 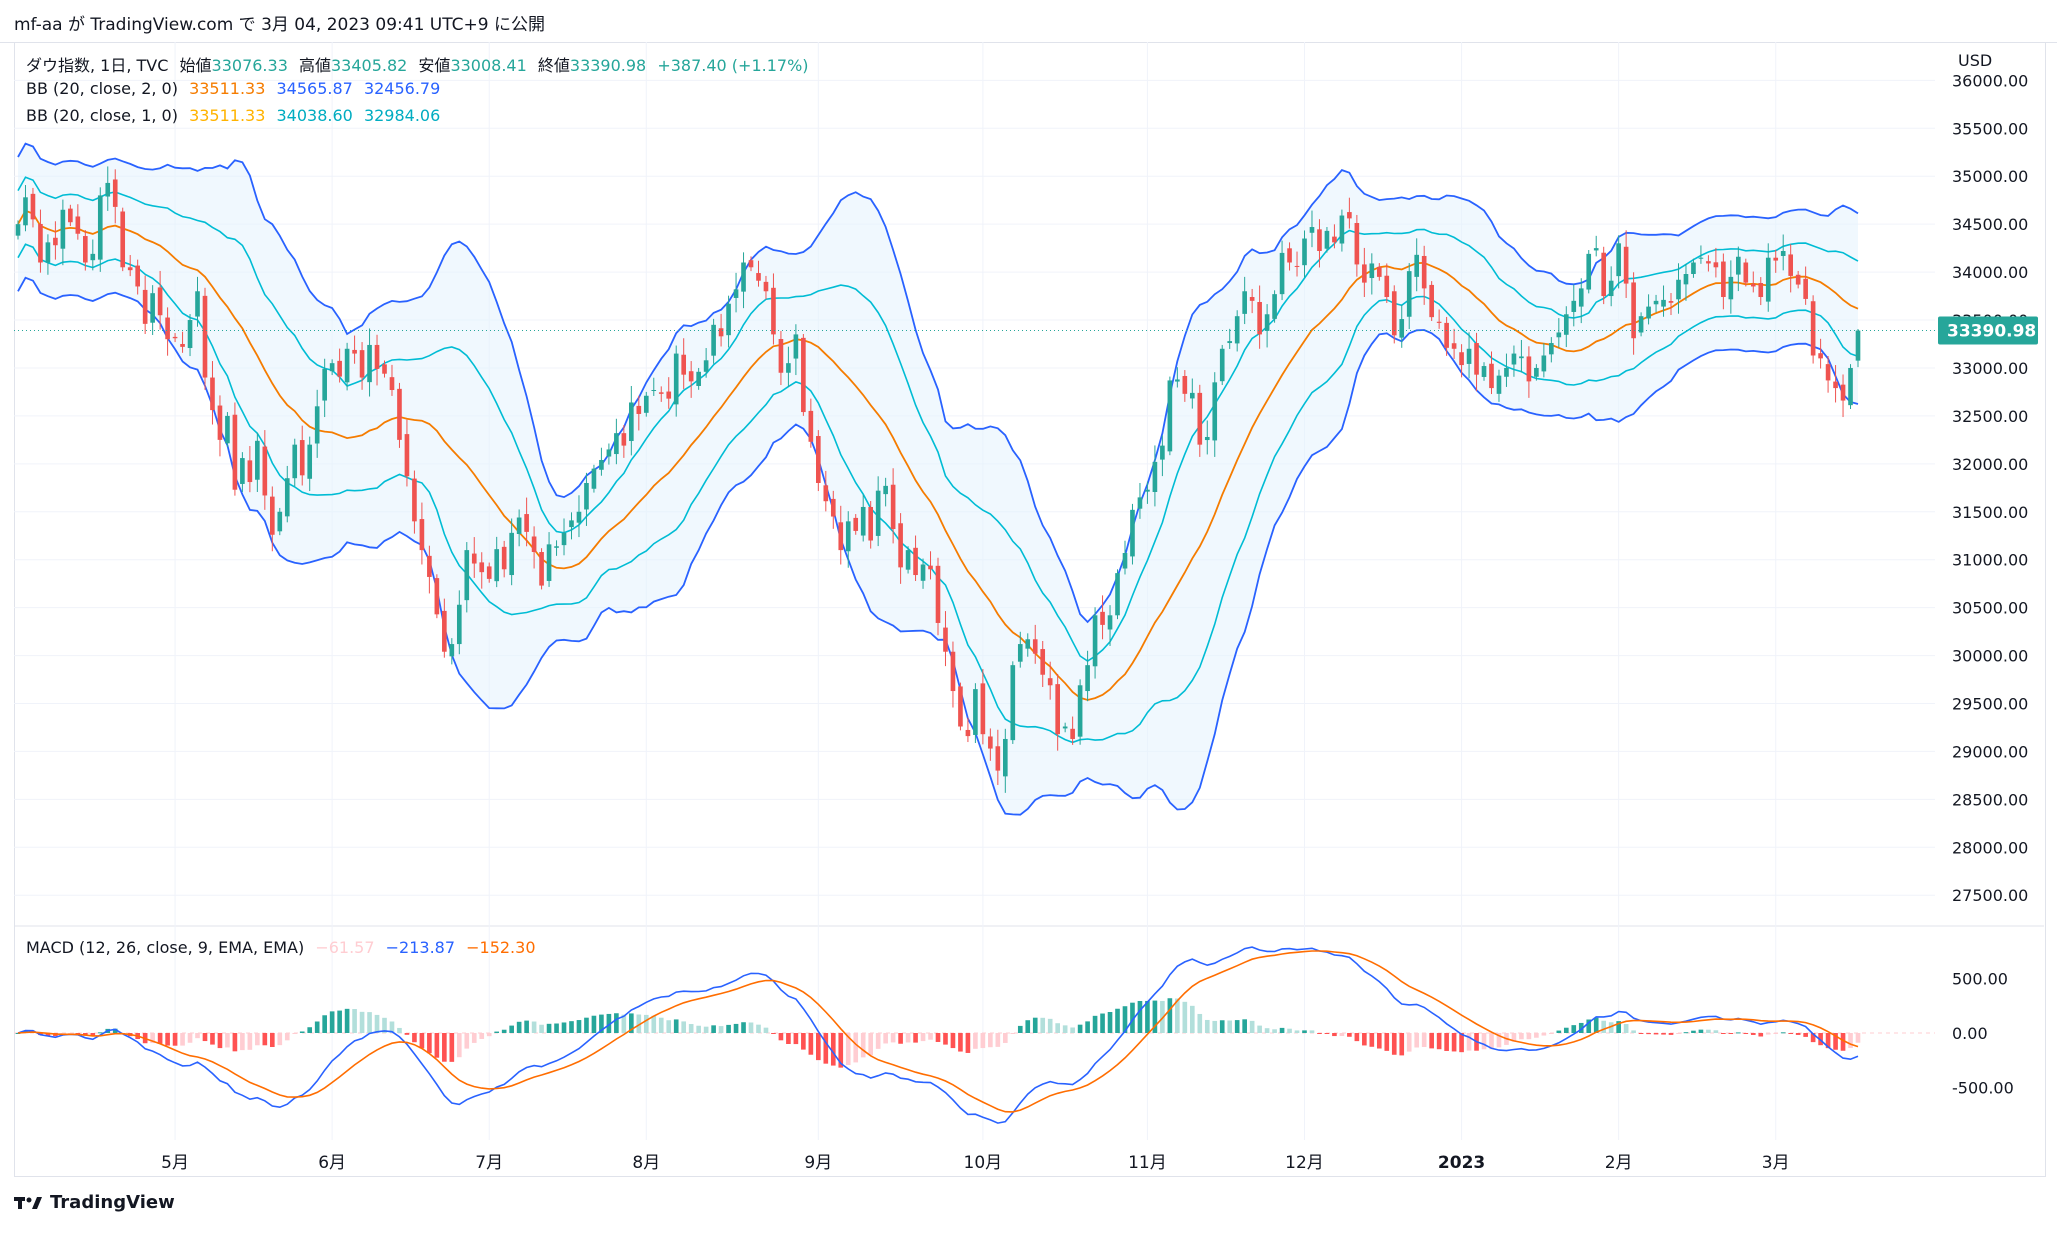 What do you see at coordinates (420, 947) in the screenshot?
I see `macd-line-value: −213.87` at bounding box center [420, 947].